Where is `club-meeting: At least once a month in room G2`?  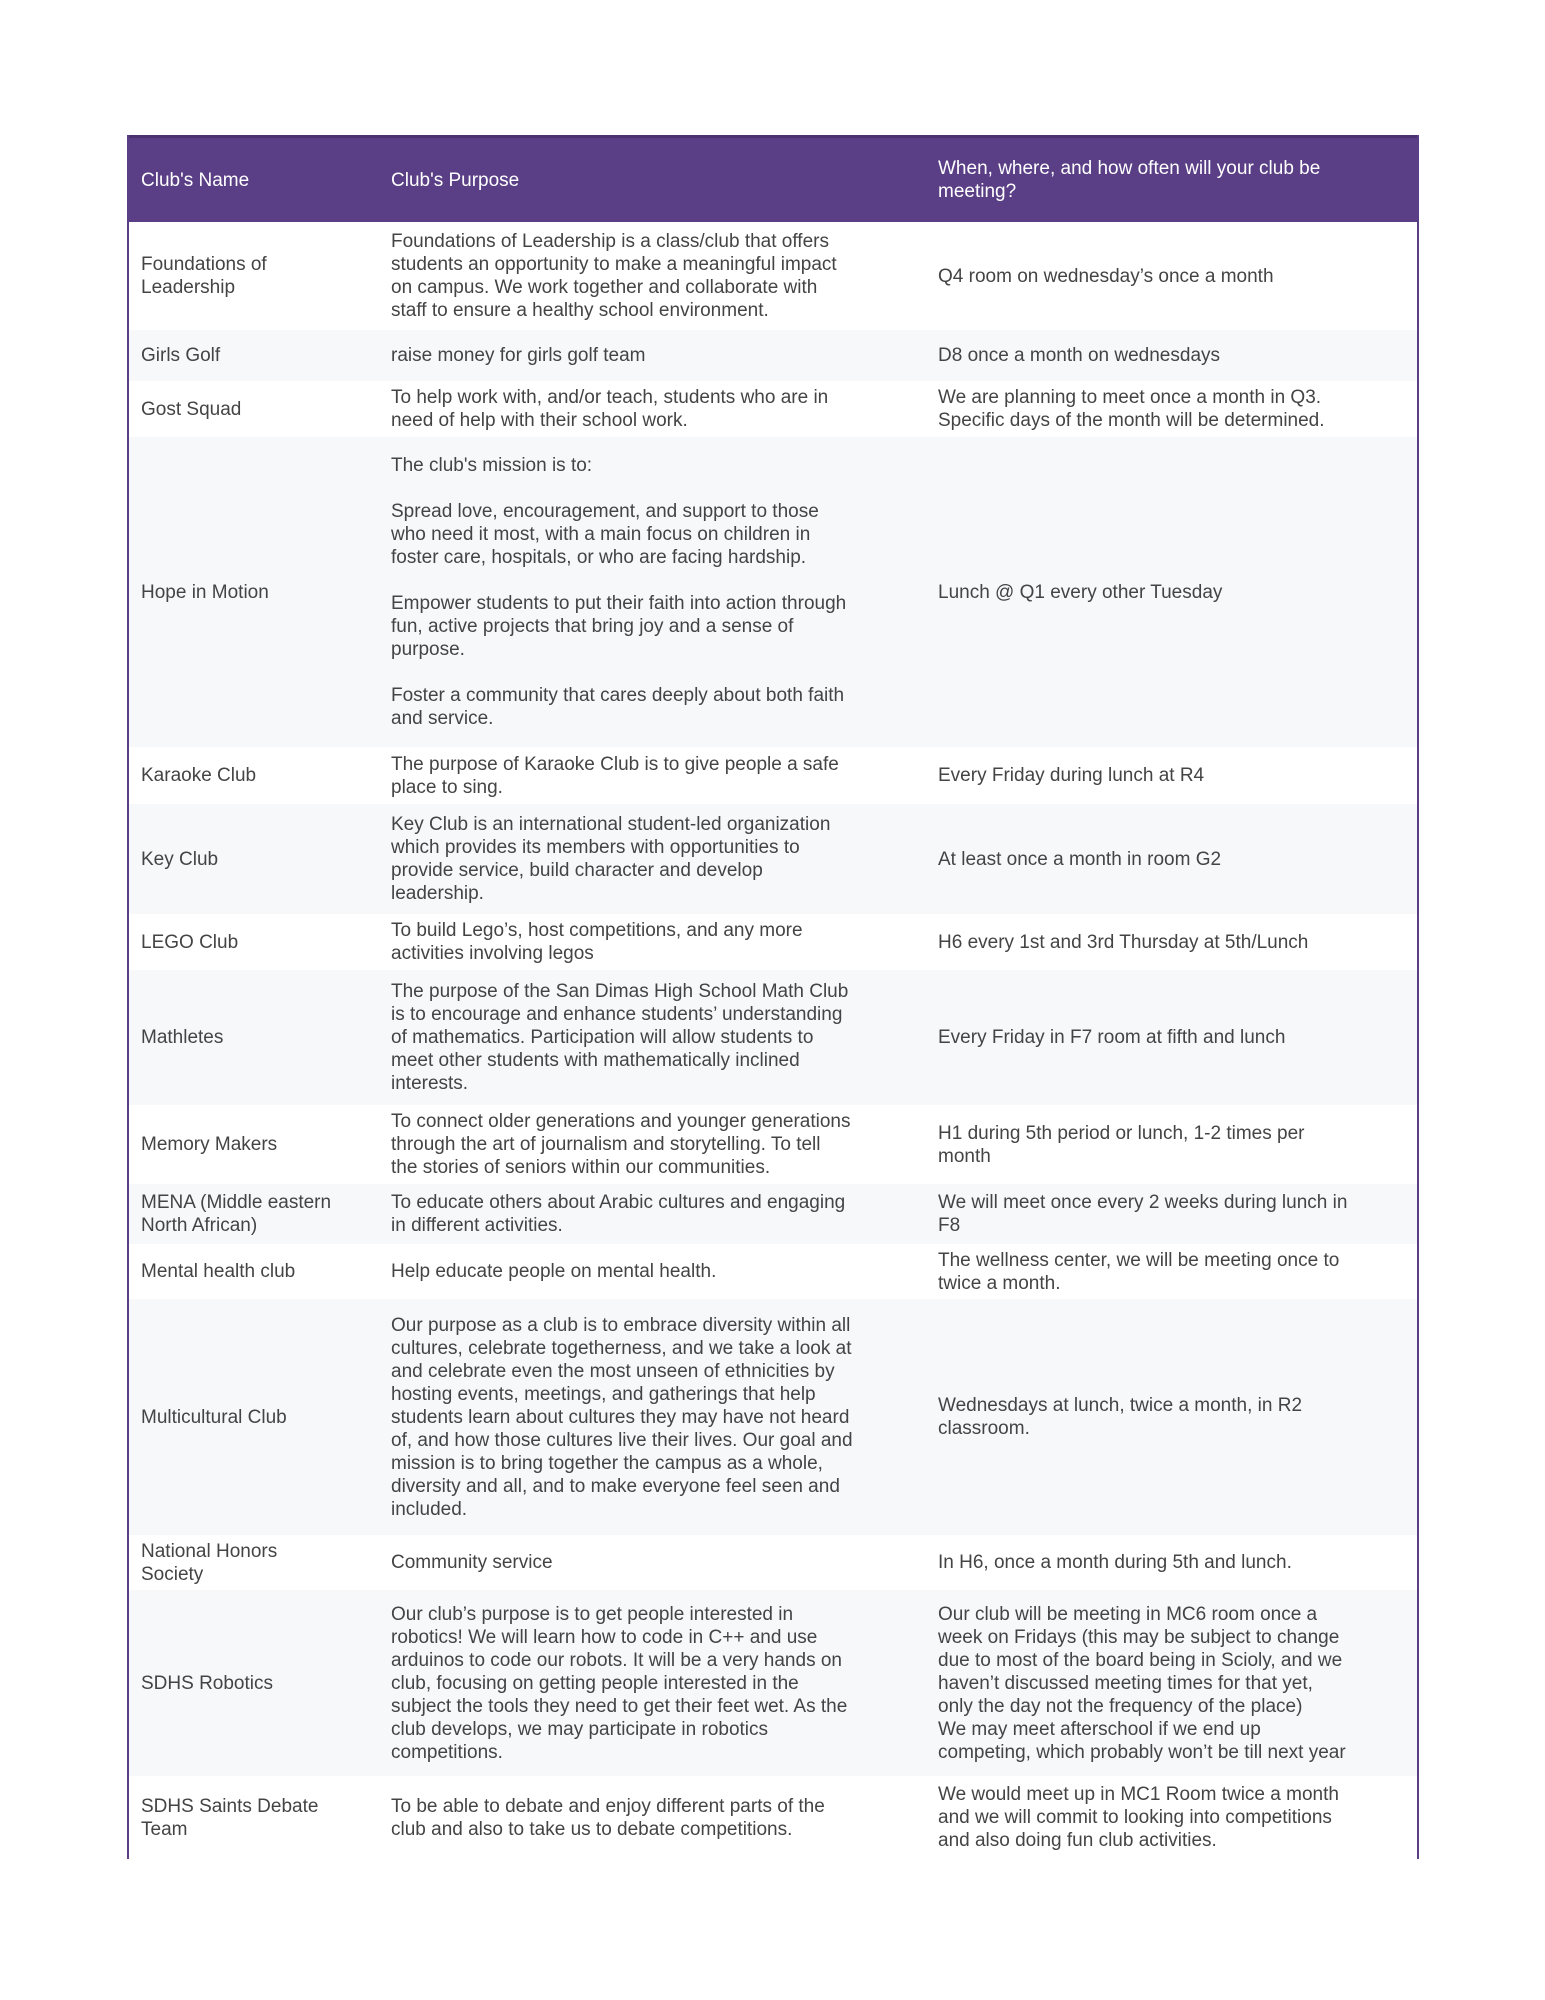 club-meeting: At least once a month in room G2 is located at coordinates (1080, 859).